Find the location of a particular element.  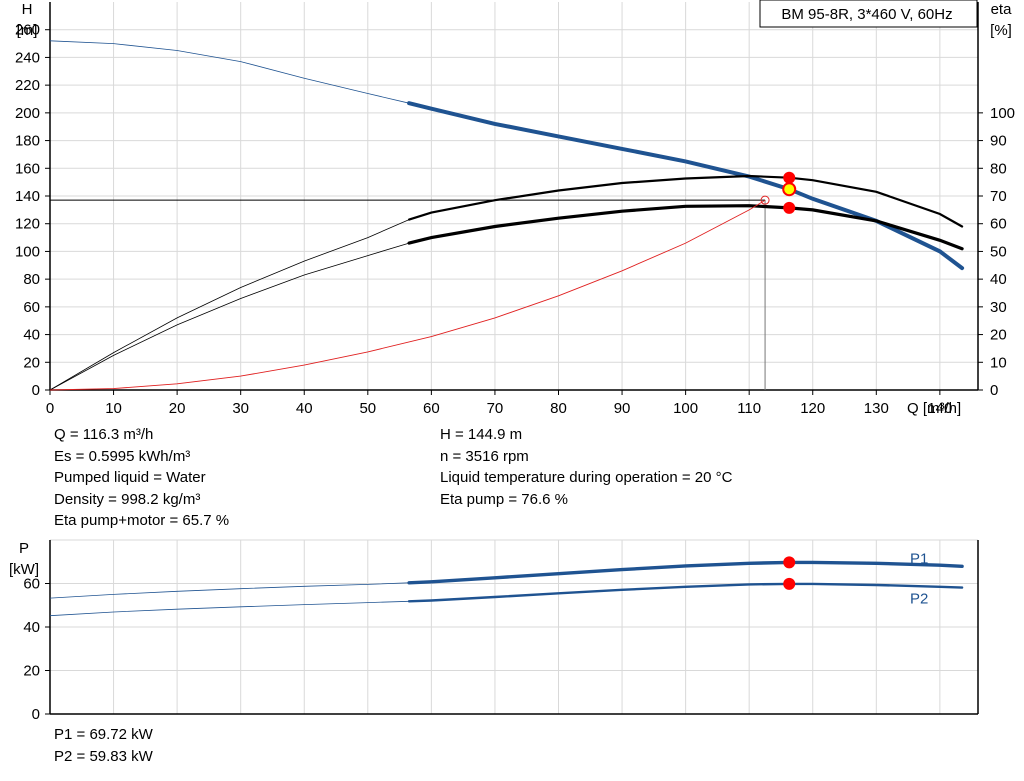

info-density: Density = 998.2 kg/m³ is located at coordinates (127, 499).